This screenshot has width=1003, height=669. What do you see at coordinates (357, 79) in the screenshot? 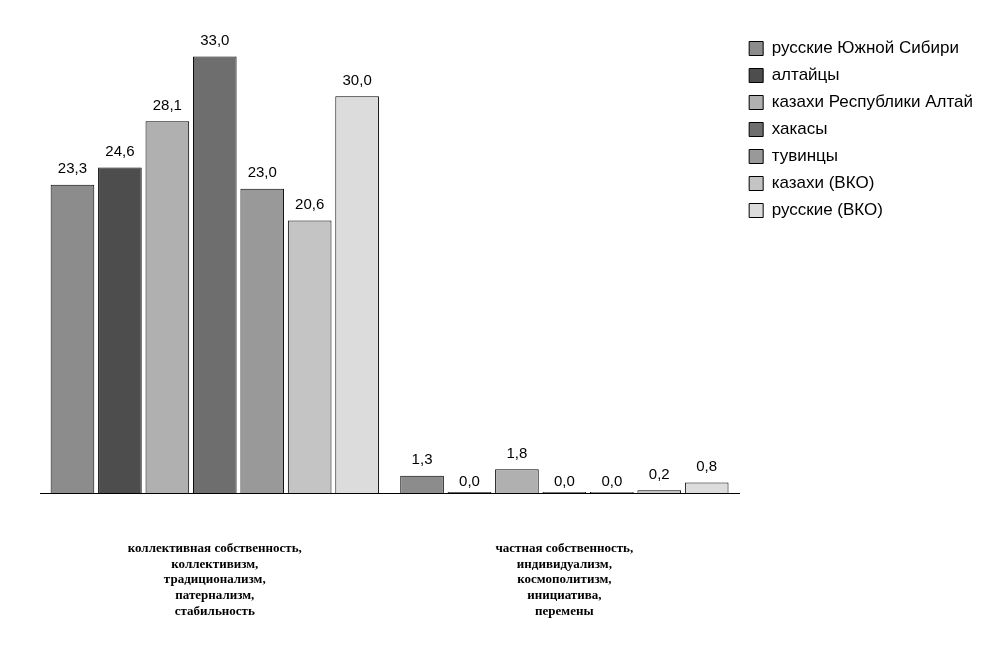
I see `data-label: 30,0` at bounding box center [357, 79].